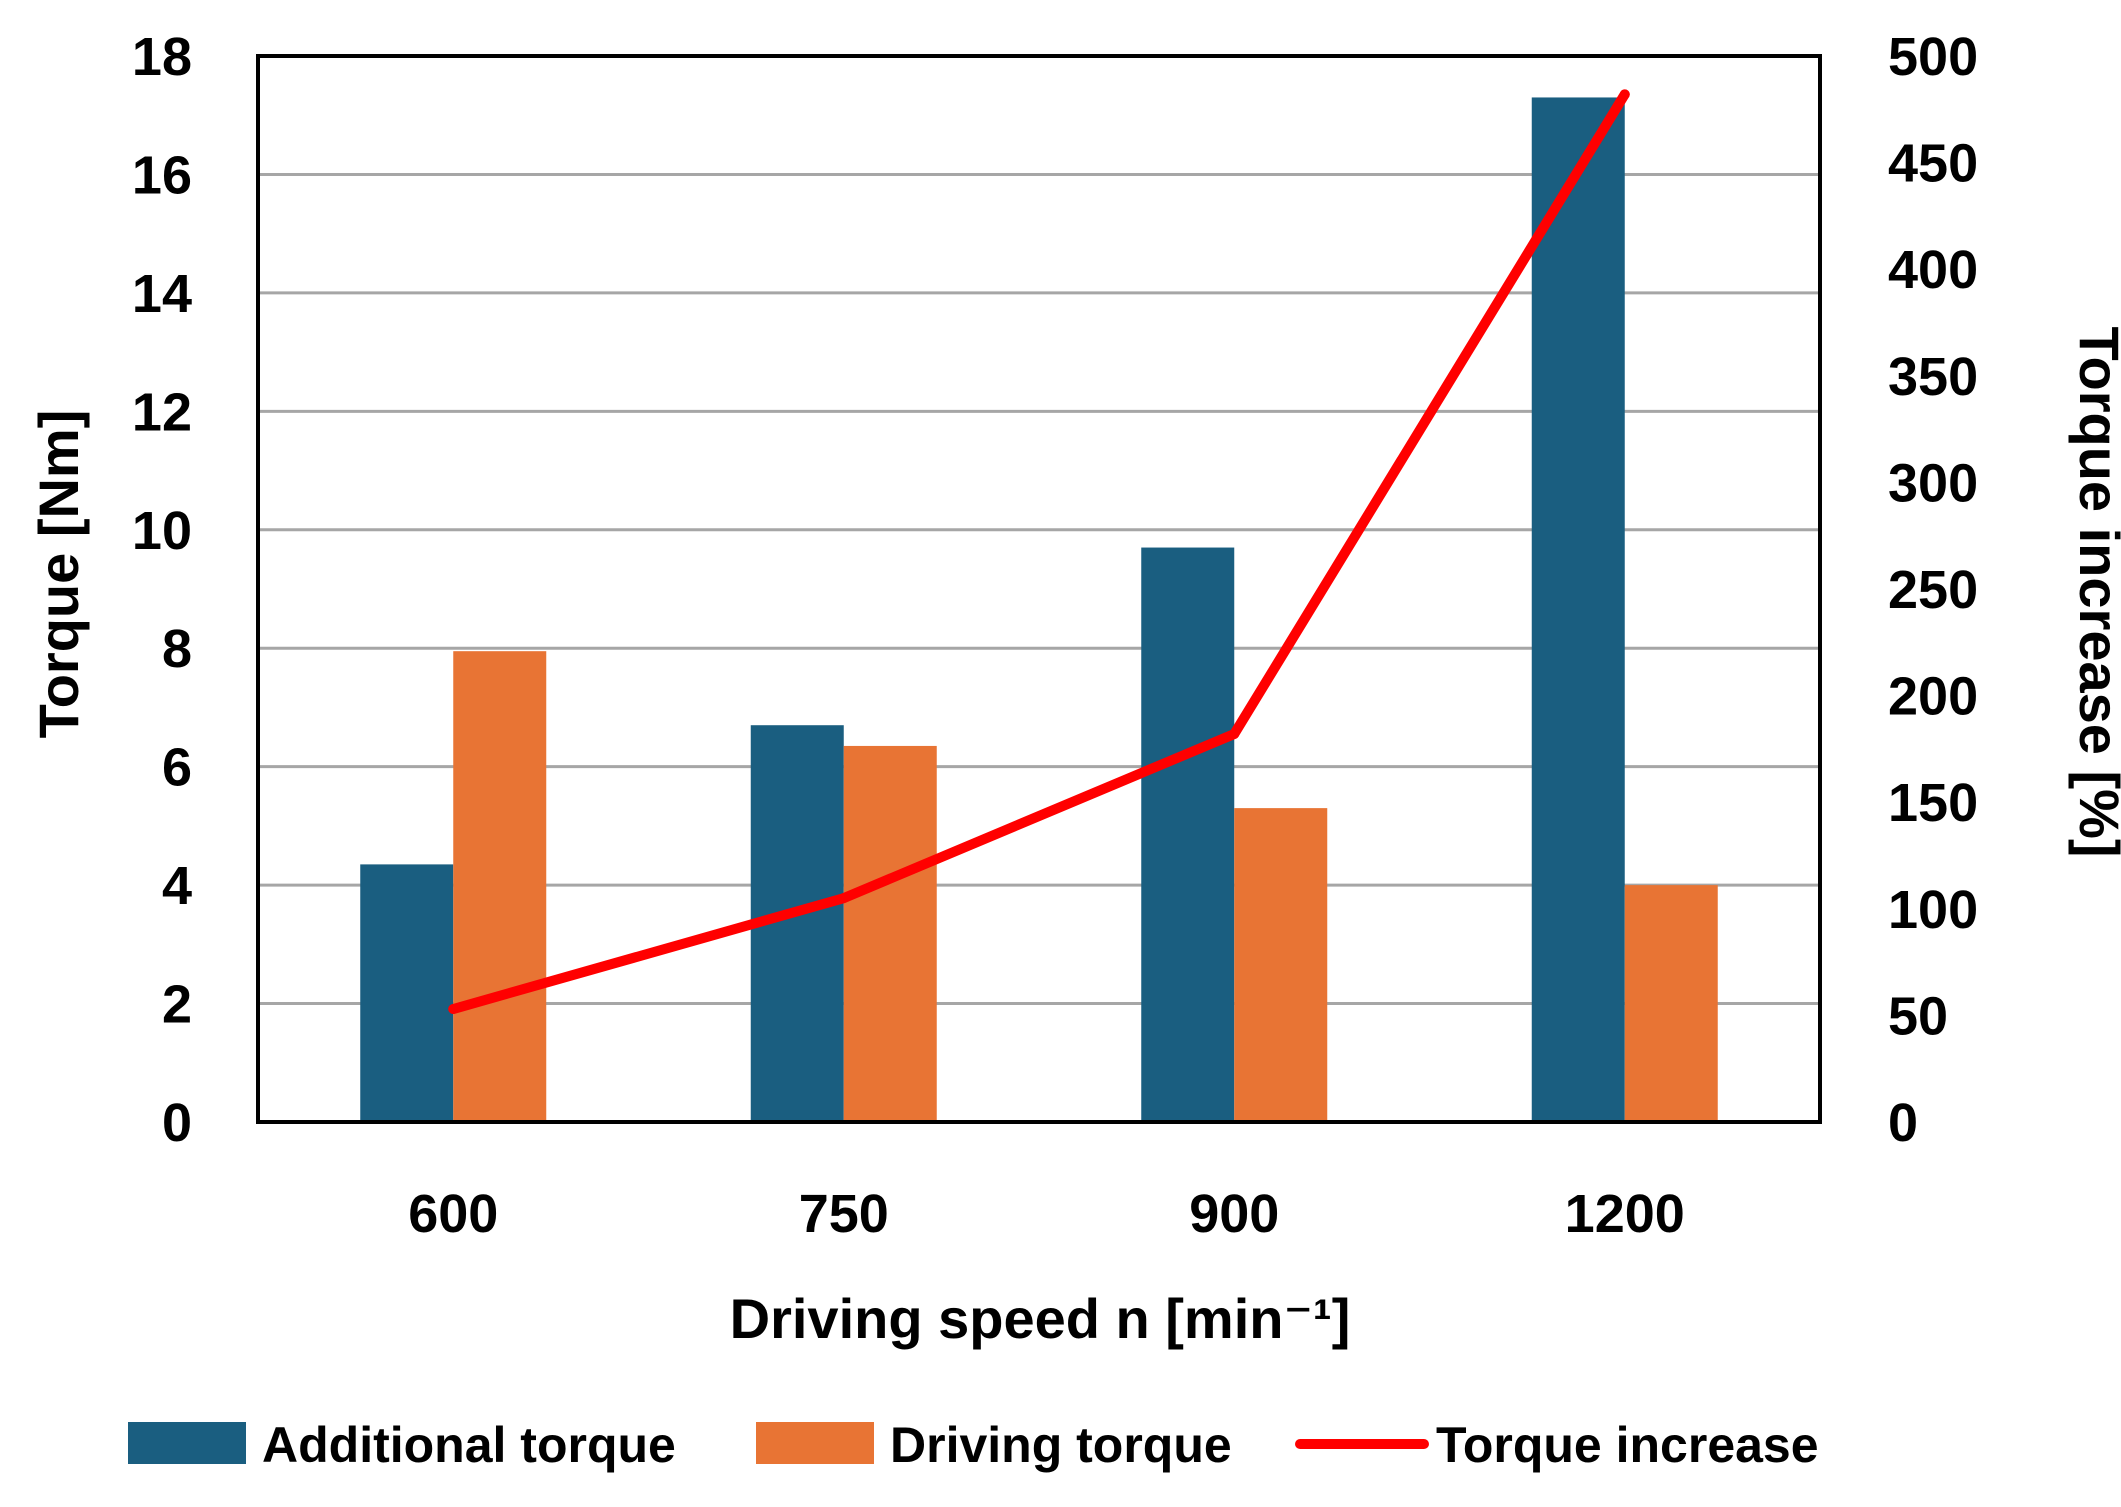 Image resolution: width=2121 pixels, height=1507 pixels. What do you see at coordinates (1933, 697) in the screenshot?
I see `y2-tick-label: 200` at bounding box center [1933, 697].